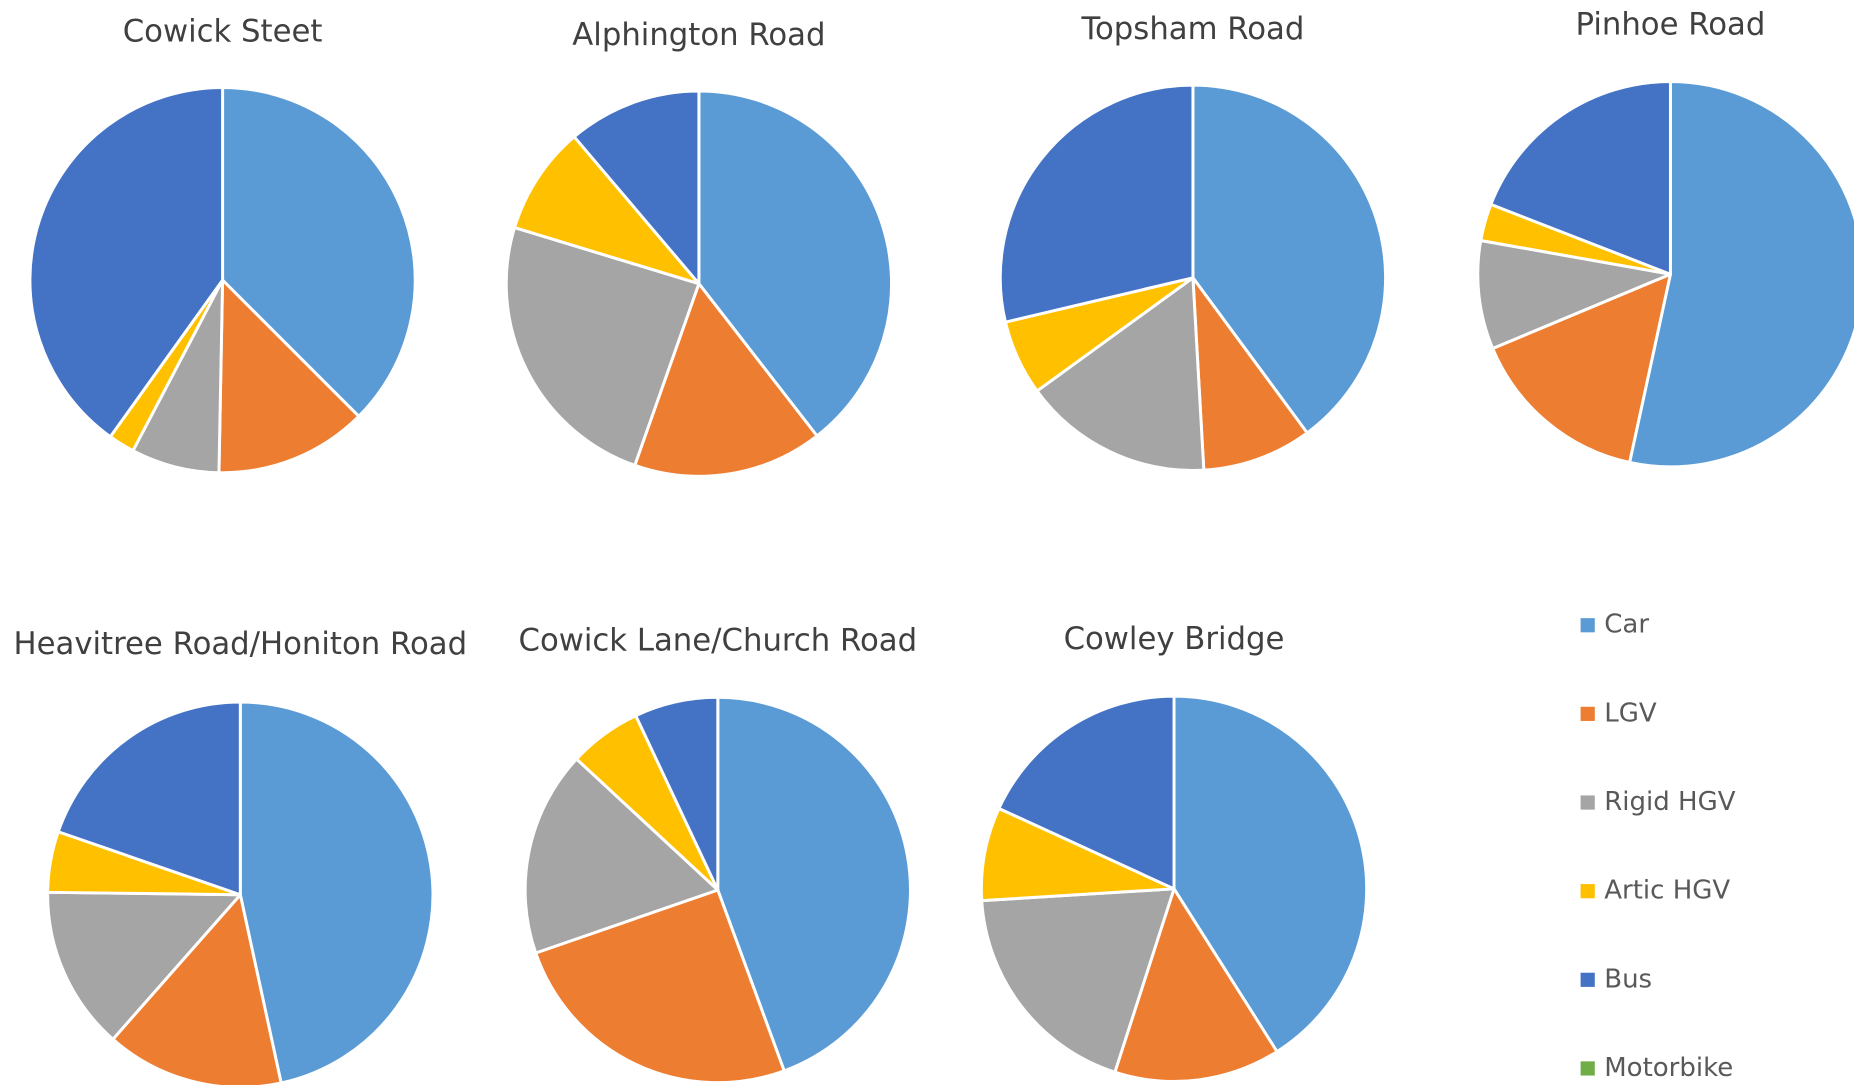 This screenshot has height=1085, width=1854. What do you see at coordinates (1630, 713) in the screenshot?
I see `legend-label: LGV` at bounding box center [1630, 713].